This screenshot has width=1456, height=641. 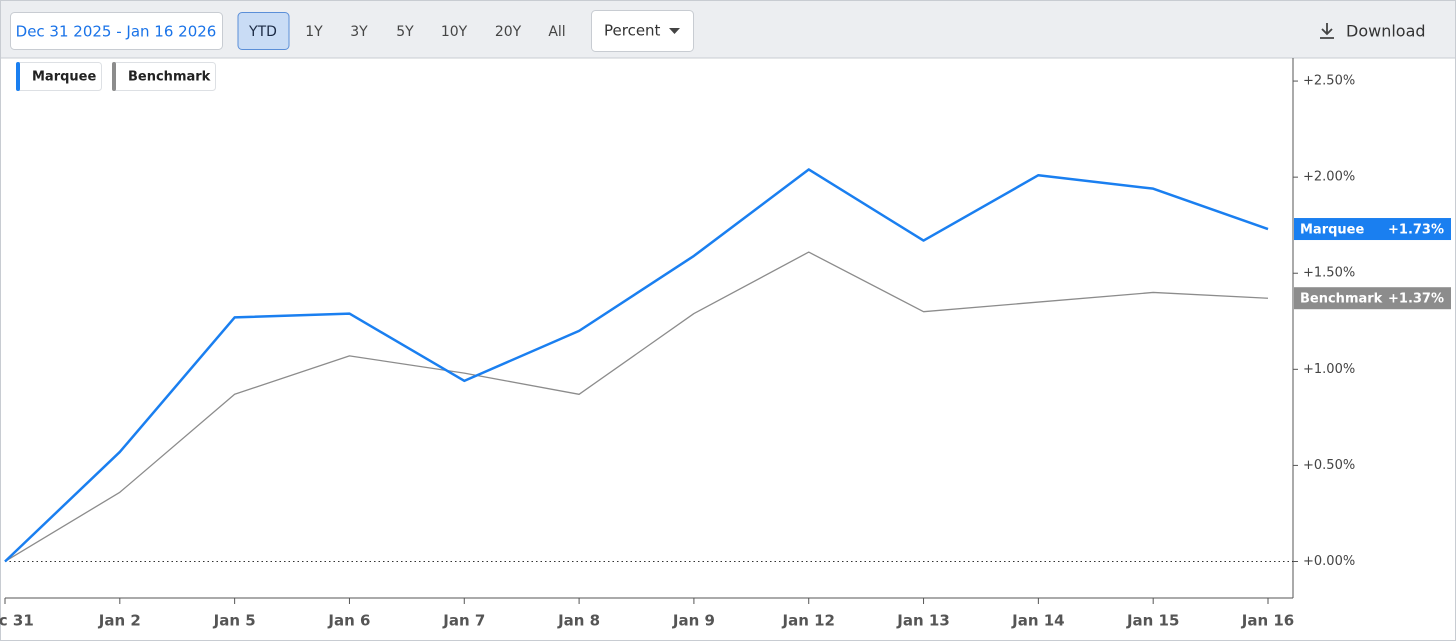 I want to click on legend-label: Benchmark, so click(x=169, y=77).